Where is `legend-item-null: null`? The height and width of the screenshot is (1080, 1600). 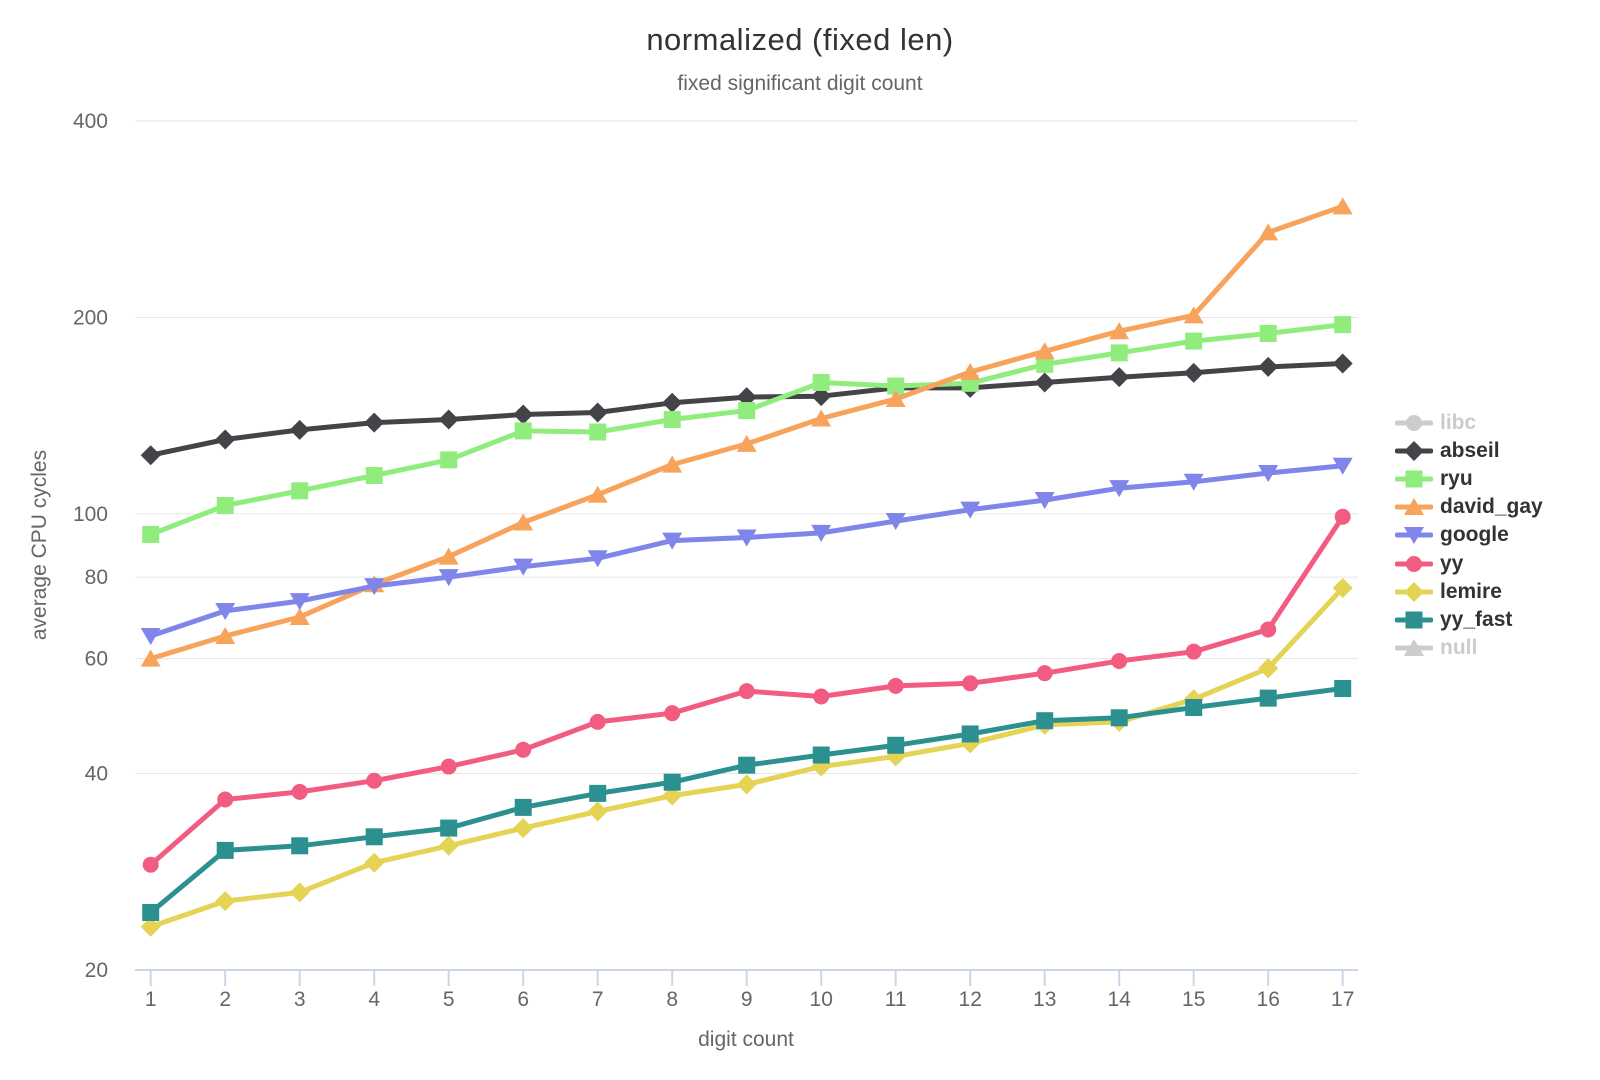 legend-item-null: null is located at coordinates (1436, 648).